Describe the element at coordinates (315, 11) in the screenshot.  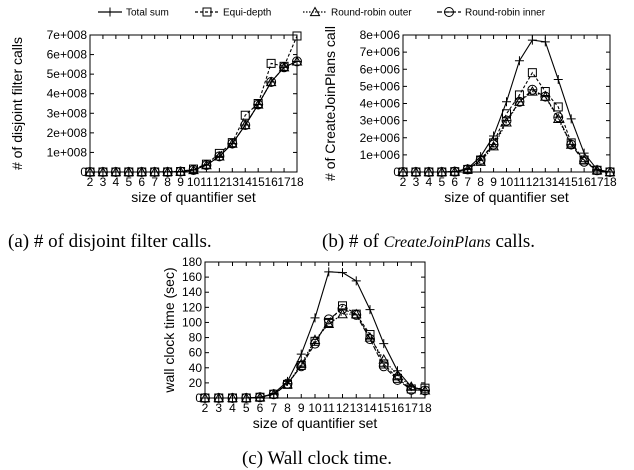
I see `legend-marker-triangle` at that location.